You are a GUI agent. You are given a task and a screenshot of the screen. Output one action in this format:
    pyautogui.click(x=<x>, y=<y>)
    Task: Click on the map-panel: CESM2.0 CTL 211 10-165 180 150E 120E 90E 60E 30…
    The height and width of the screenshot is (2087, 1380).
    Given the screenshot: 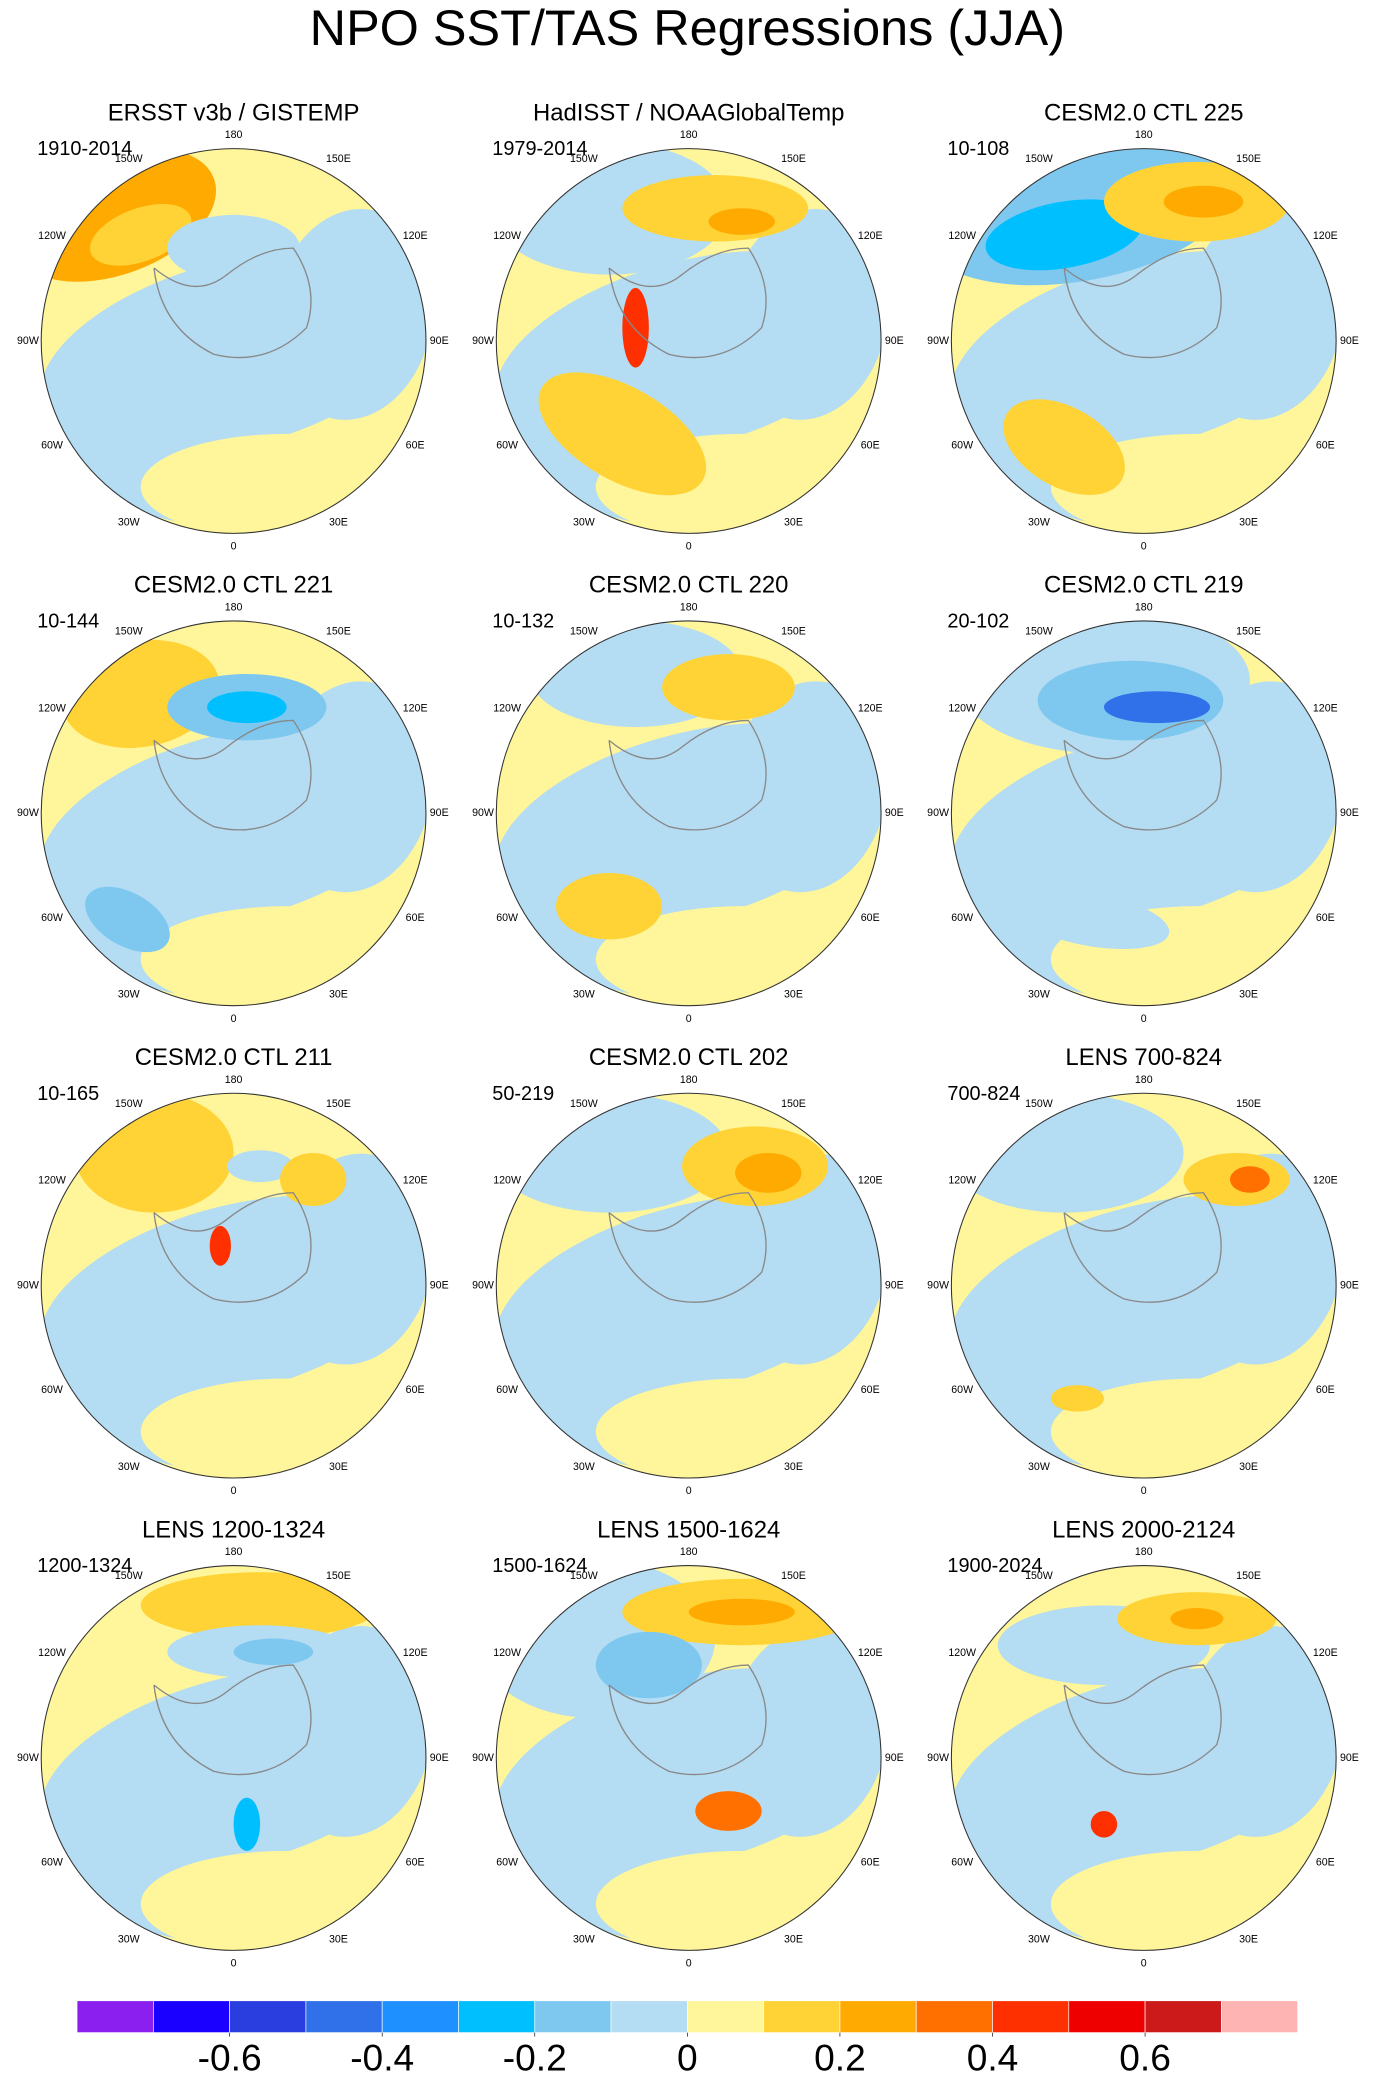 What is the action you would take?
    pyautogui.click(x=233, y=1270)
    